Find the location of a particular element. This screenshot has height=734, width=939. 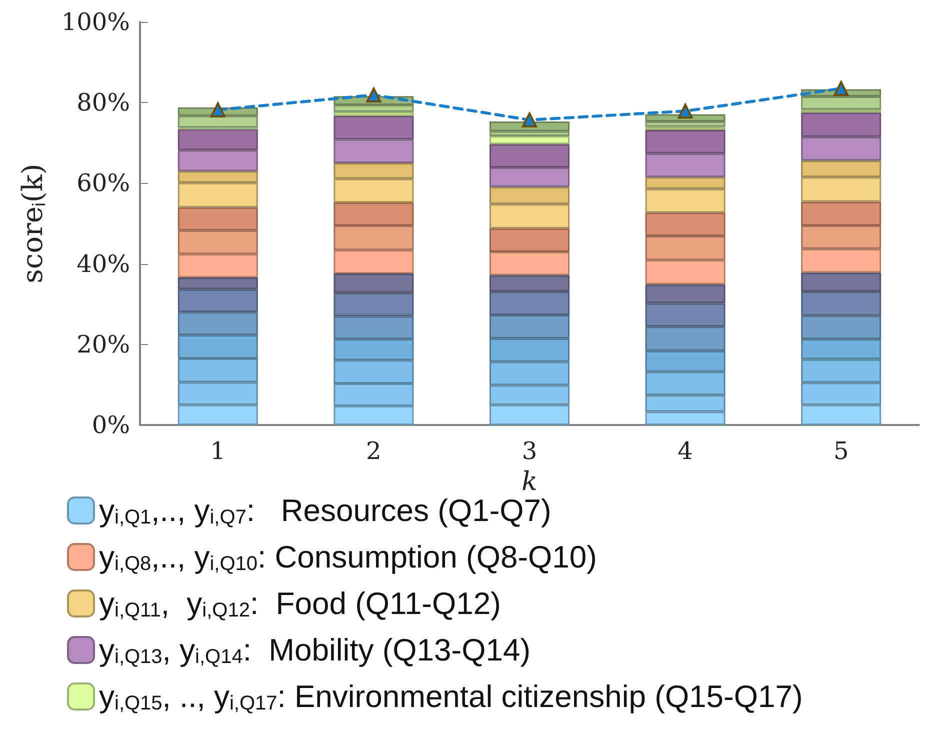

legend-label: yi,Q8,.., yi,Q10: Consumption (Q8-Q10) is located at coordinates (348, 557).